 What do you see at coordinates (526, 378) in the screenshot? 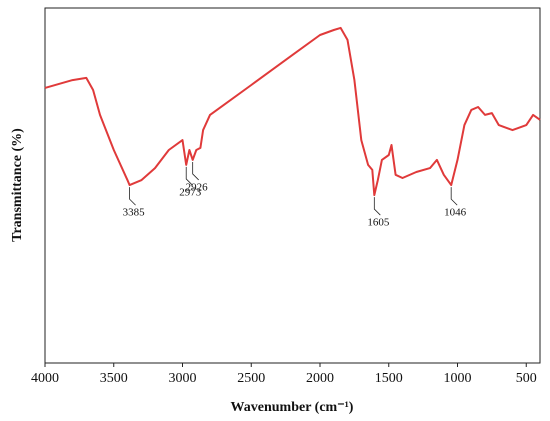
I see `x-tick-label: 500` at bounding box center [526, 378].